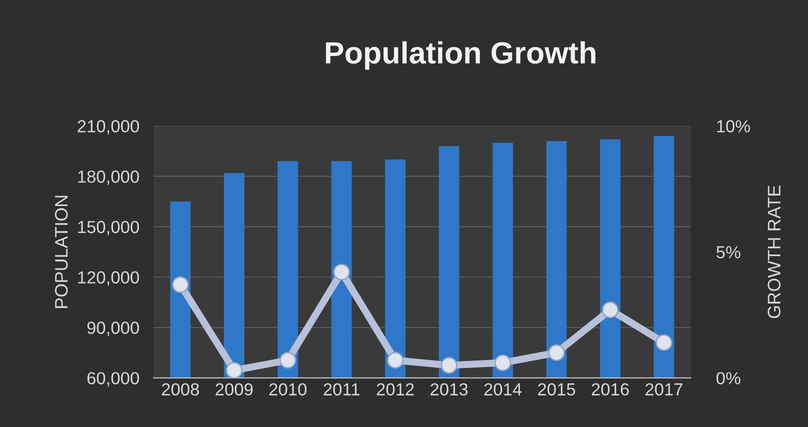  Describe the element at coordinates (395, 389) in the screenshot. I see `x-tick-label: 2012` at that location.